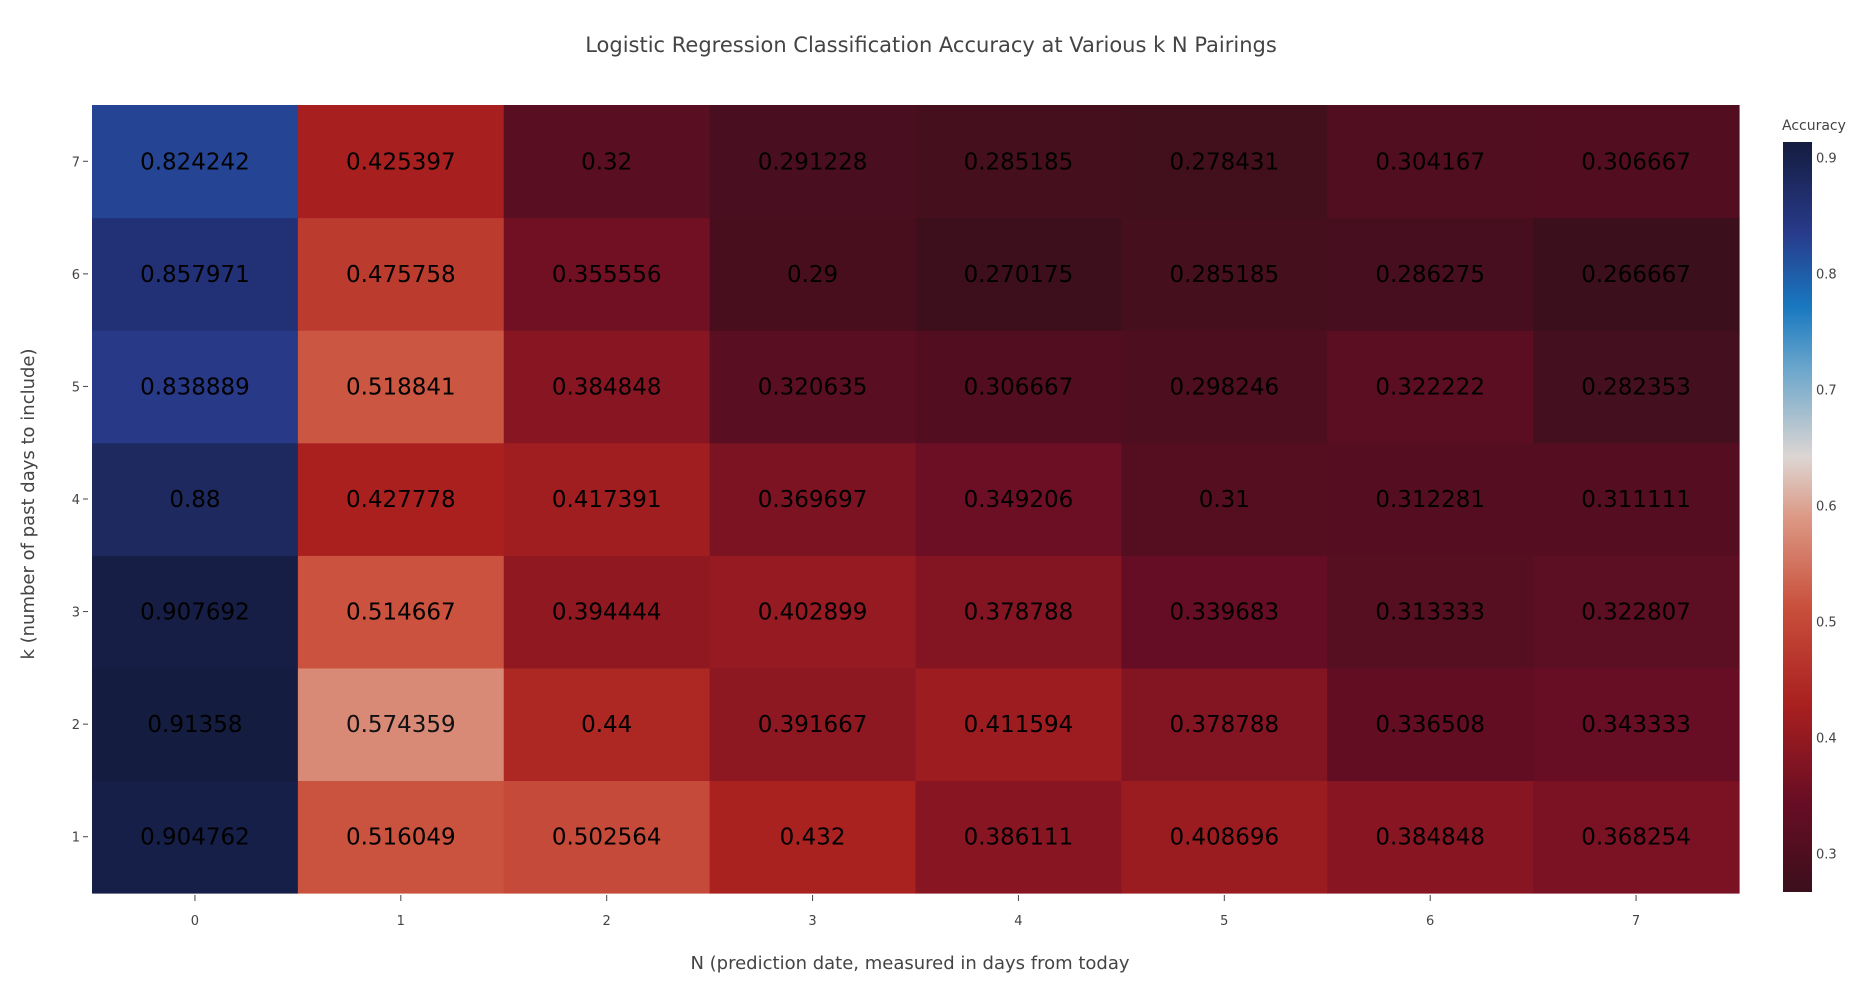 The image size is (1862, 988). I want to click on cell-label-k6-n7: 0.266667, so click(1636, 275).